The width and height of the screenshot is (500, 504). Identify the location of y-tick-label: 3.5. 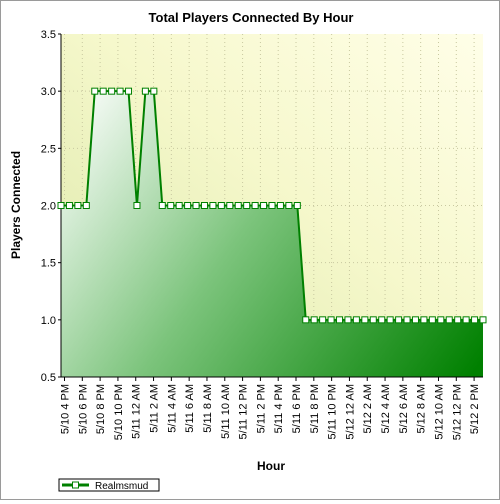
(48, 35).